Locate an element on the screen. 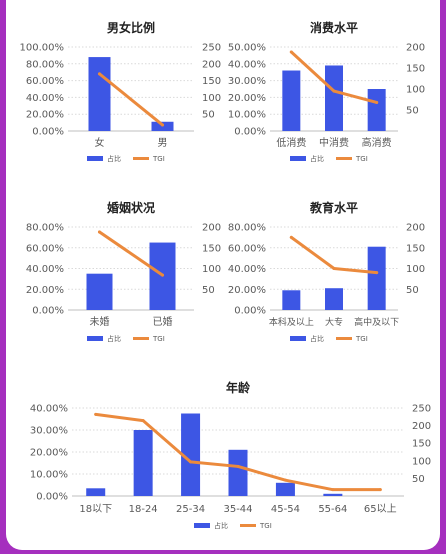 The image size is (446, 554). x-tick-label: 高中及以下 is located at coordinates (376, 322).